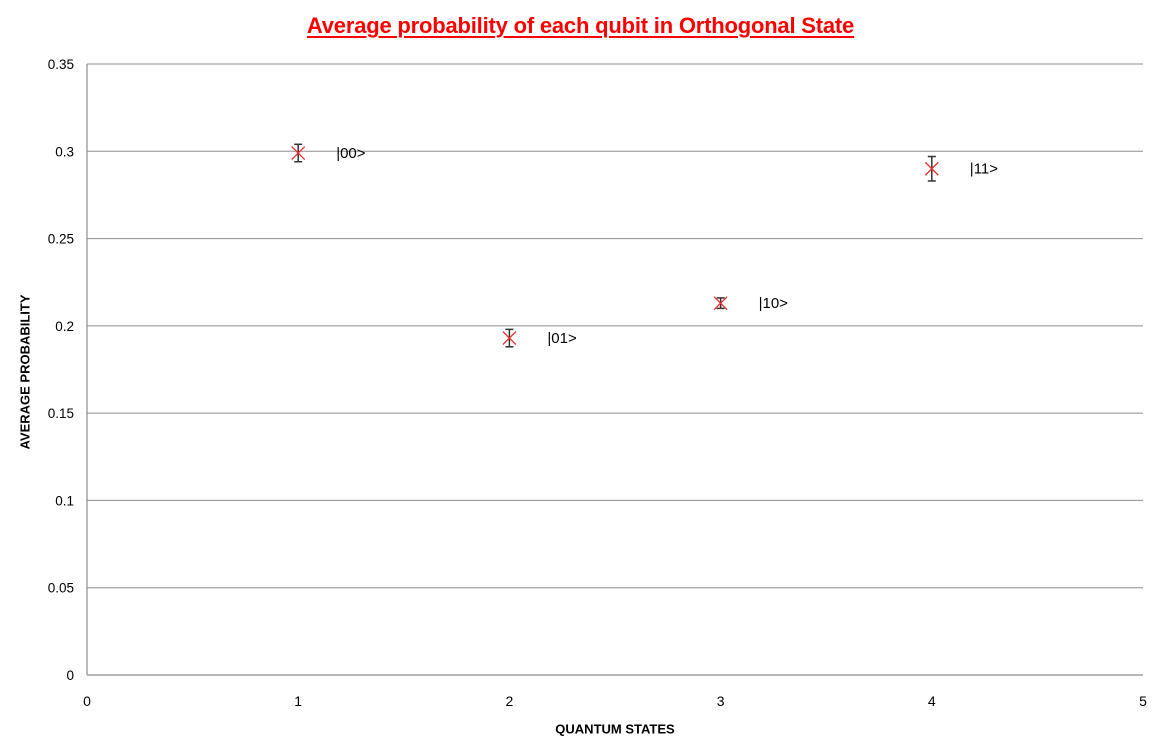 This screenshot has height=754, width=1161. I want to click on x-tick-label: 3, so click(721, 701).